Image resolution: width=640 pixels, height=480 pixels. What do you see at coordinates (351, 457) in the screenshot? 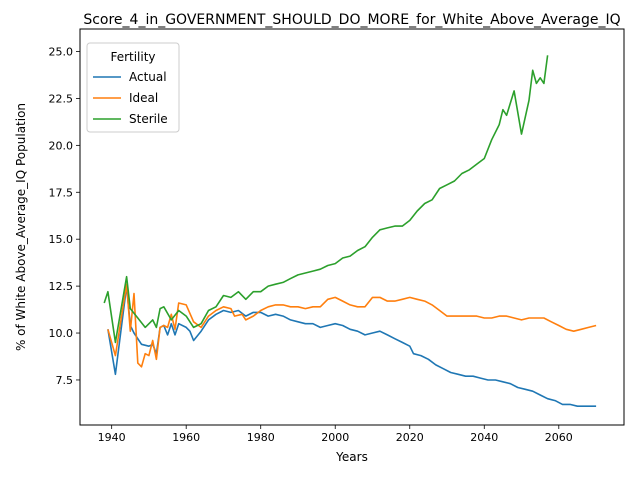
I see `x-axis-label: Years` at bounding box center [351, 457].